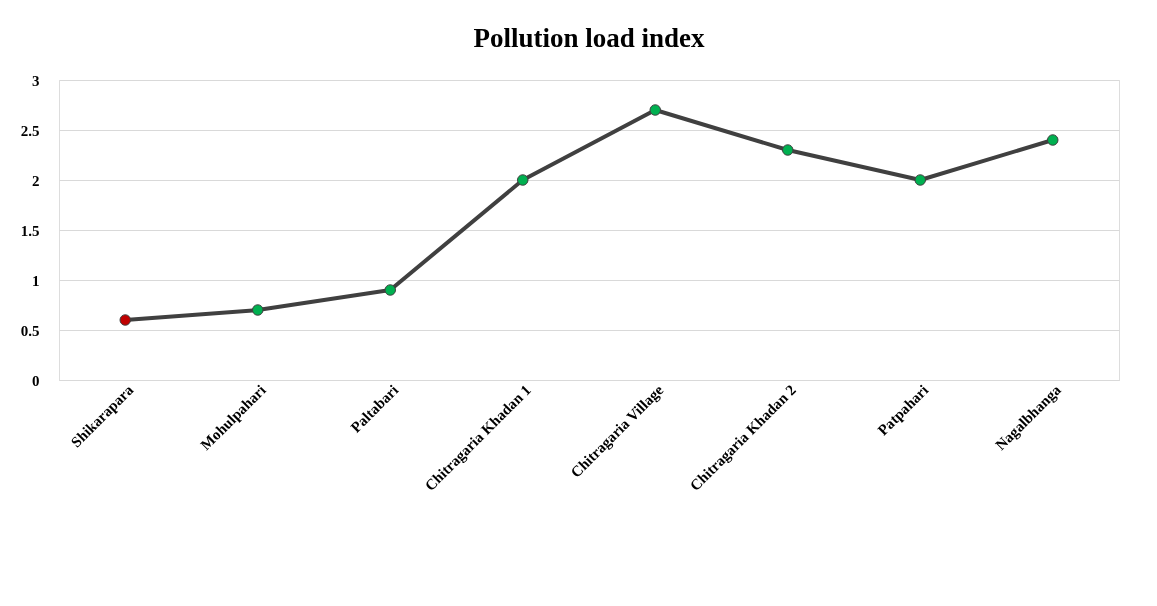 This screenshot has width=1157, height=606. What do you see at coordinates (30, 130) in the screenshot?
I see `y-tick-label: 2.5` at bounding box center [30, 130].